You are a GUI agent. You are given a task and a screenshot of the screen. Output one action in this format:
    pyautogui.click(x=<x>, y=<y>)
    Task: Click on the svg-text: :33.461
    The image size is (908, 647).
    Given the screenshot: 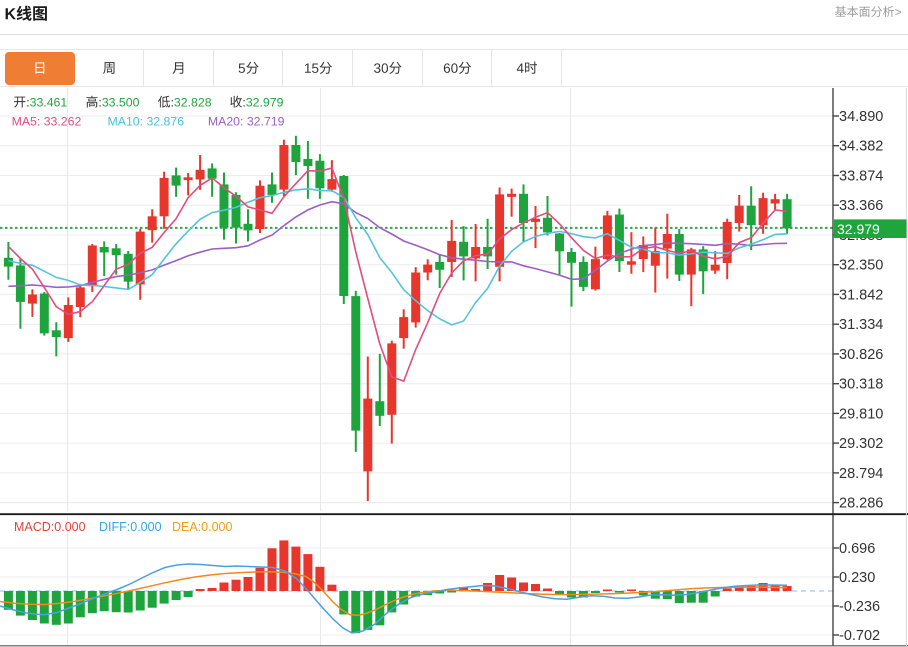 What is the action you would take?
    pyautogui.click(x=46, y=103)
    